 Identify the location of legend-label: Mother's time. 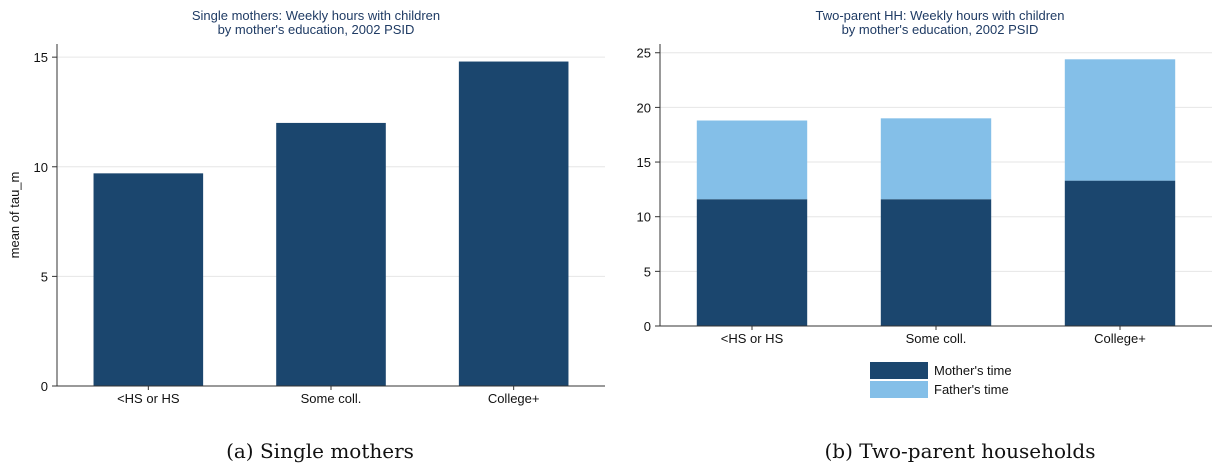
(973, 370).